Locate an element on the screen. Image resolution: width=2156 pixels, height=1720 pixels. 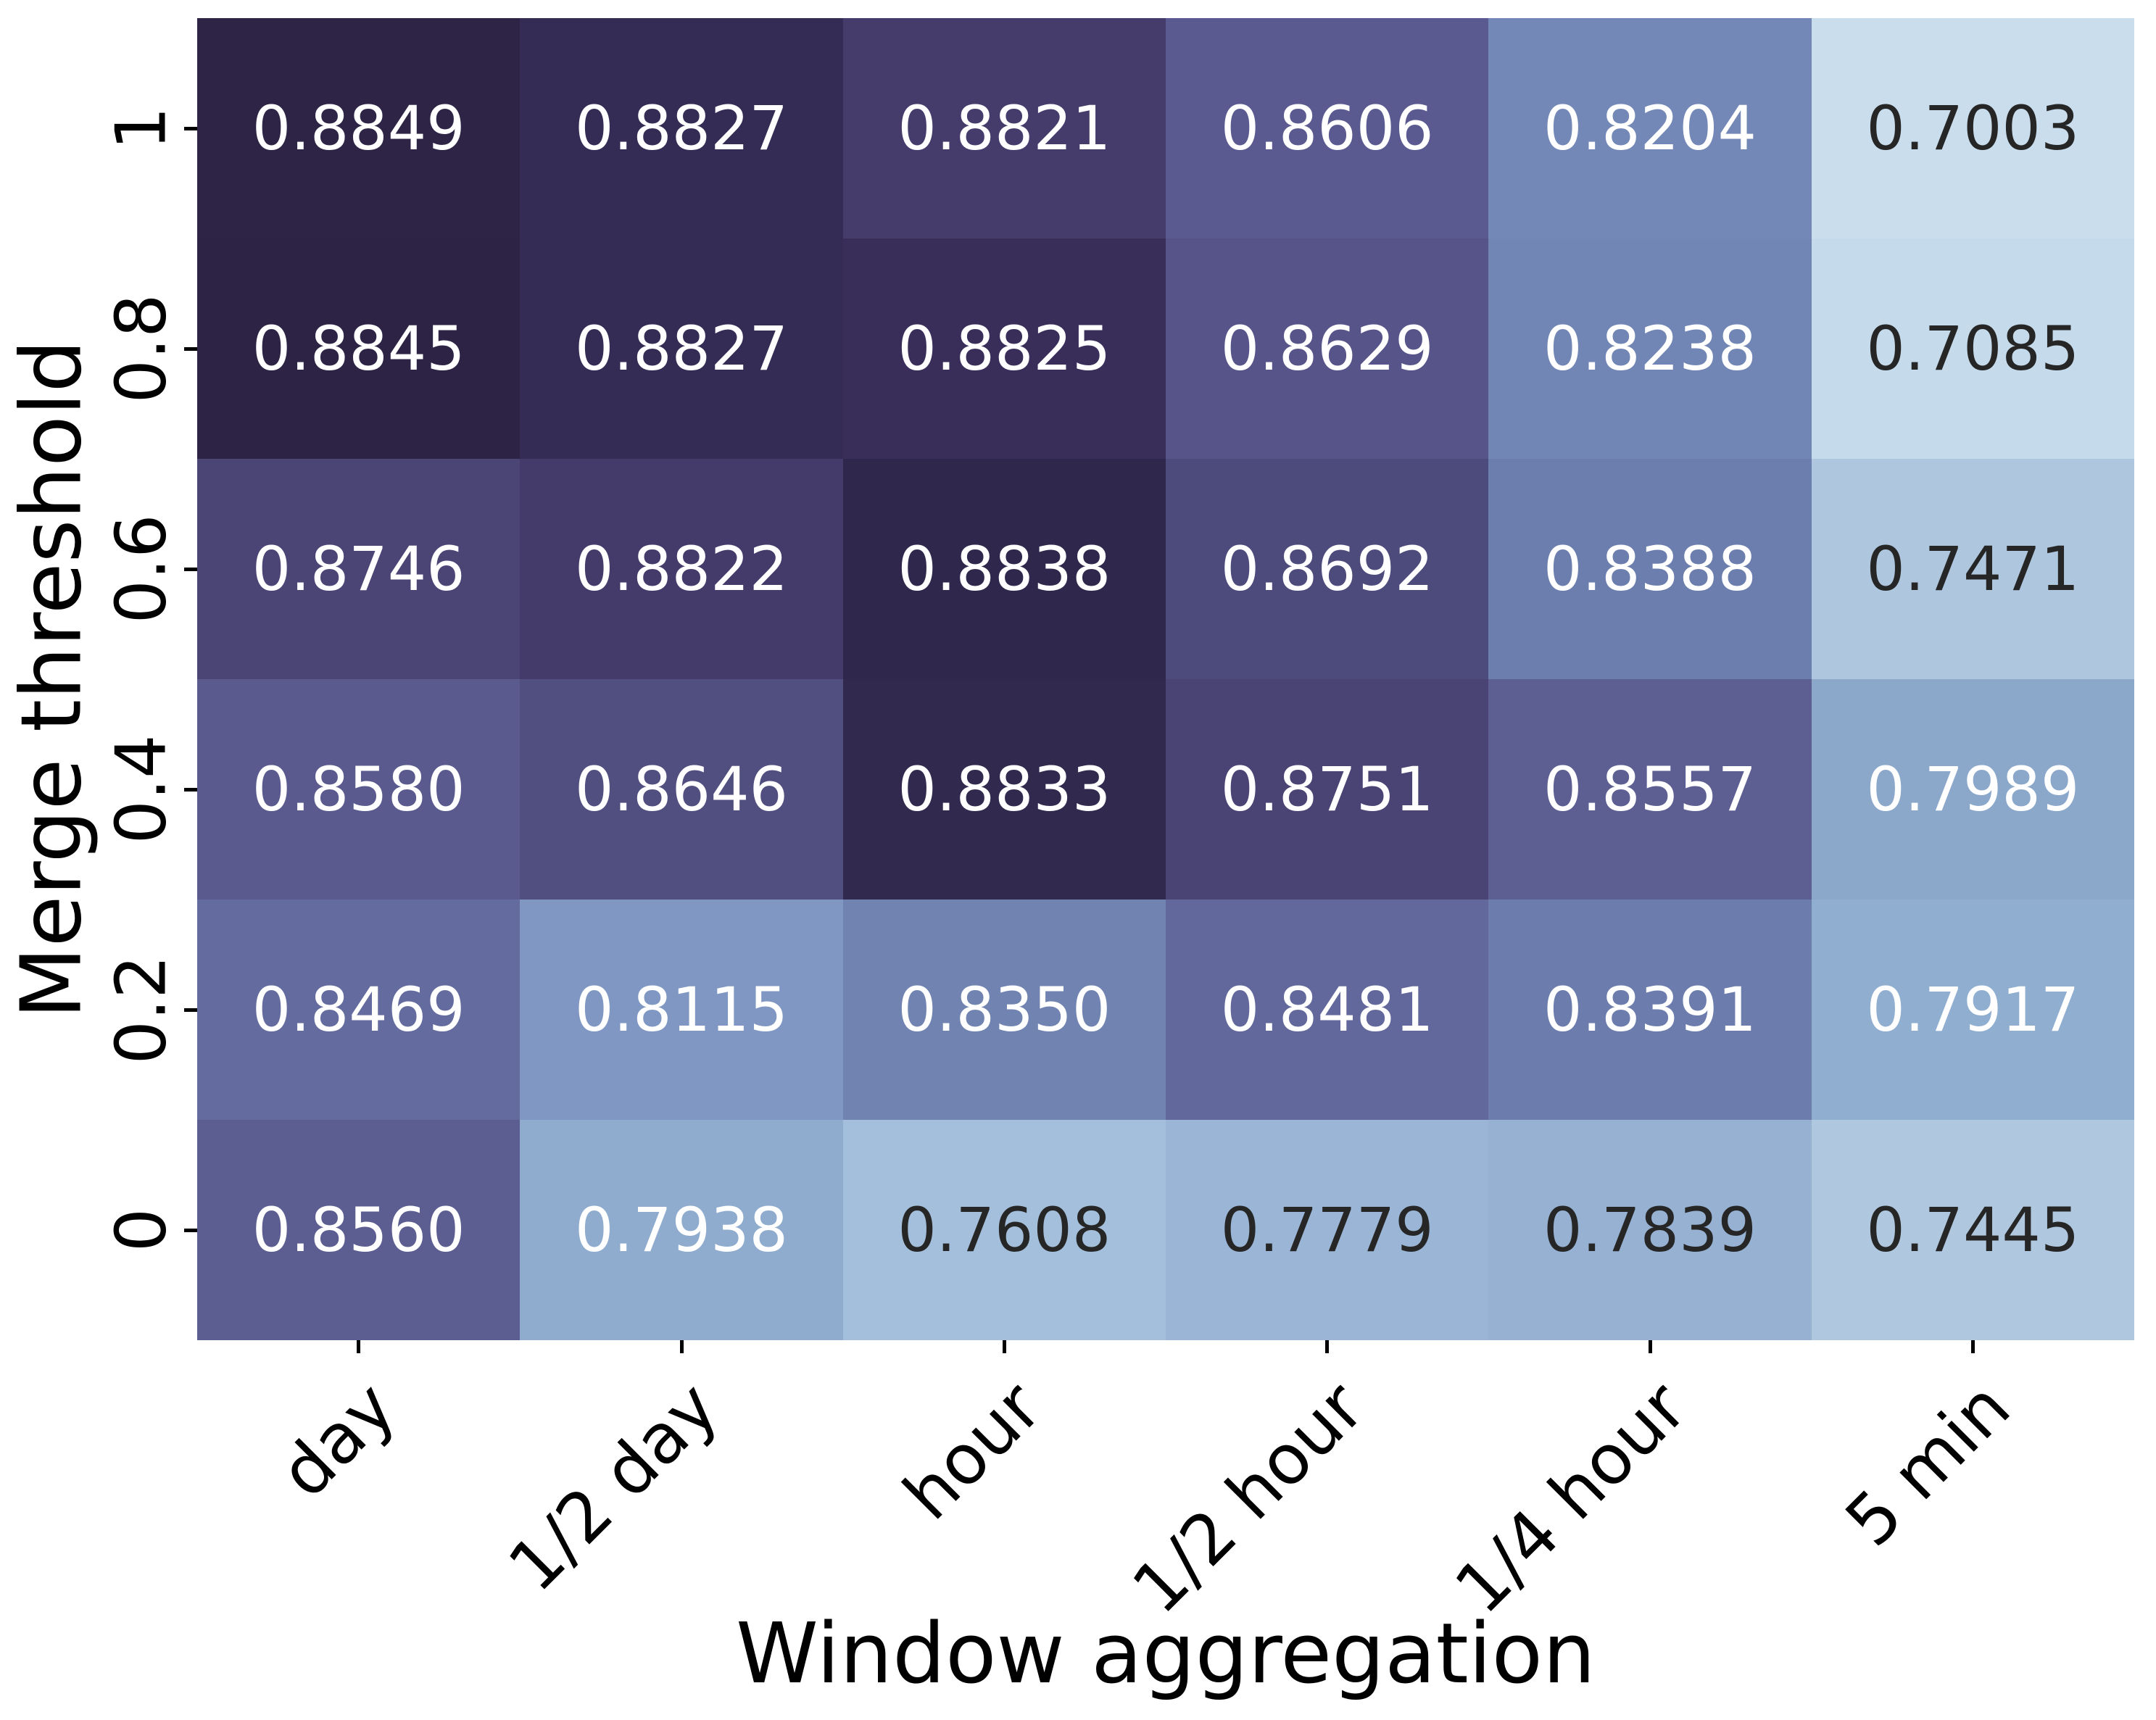
cell-value: 0.8481 is located at coordinates (1327, 1010).